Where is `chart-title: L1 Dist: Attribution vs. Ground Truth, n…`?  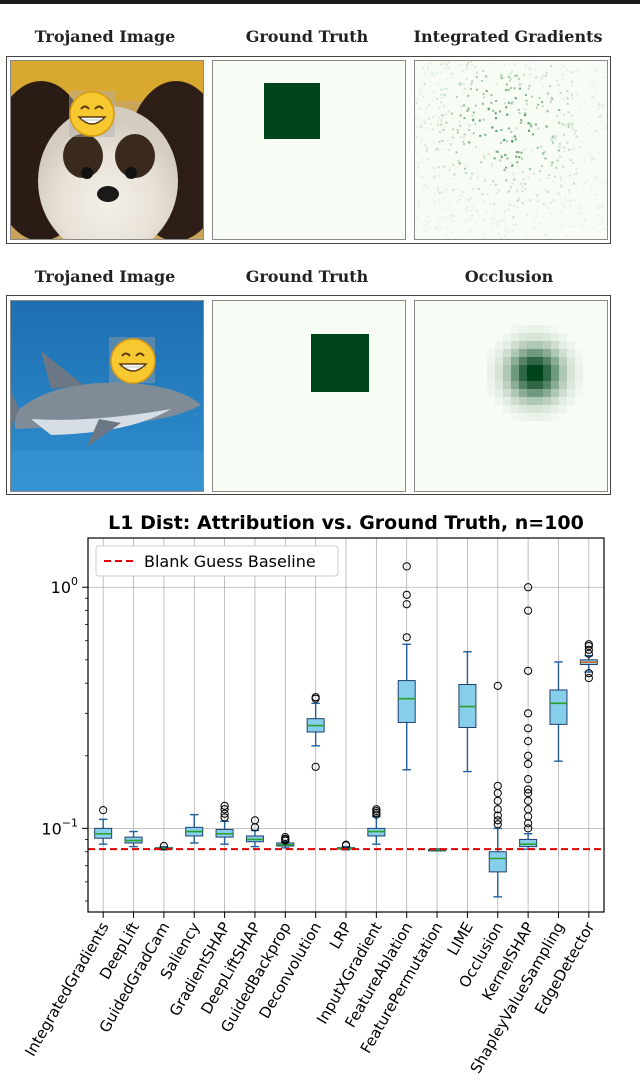 chart-title: L1 Dist: Attribution vs. Ground Truth, n… is located at coordinates (346, 523).